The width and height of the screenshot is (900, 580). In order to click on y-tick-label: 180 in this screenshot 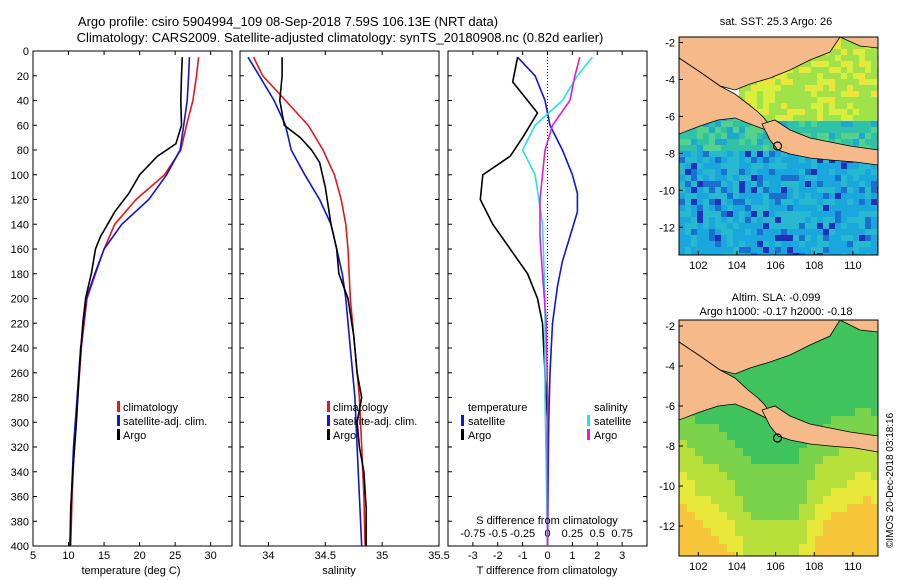, I will do `click(20, 275)`.